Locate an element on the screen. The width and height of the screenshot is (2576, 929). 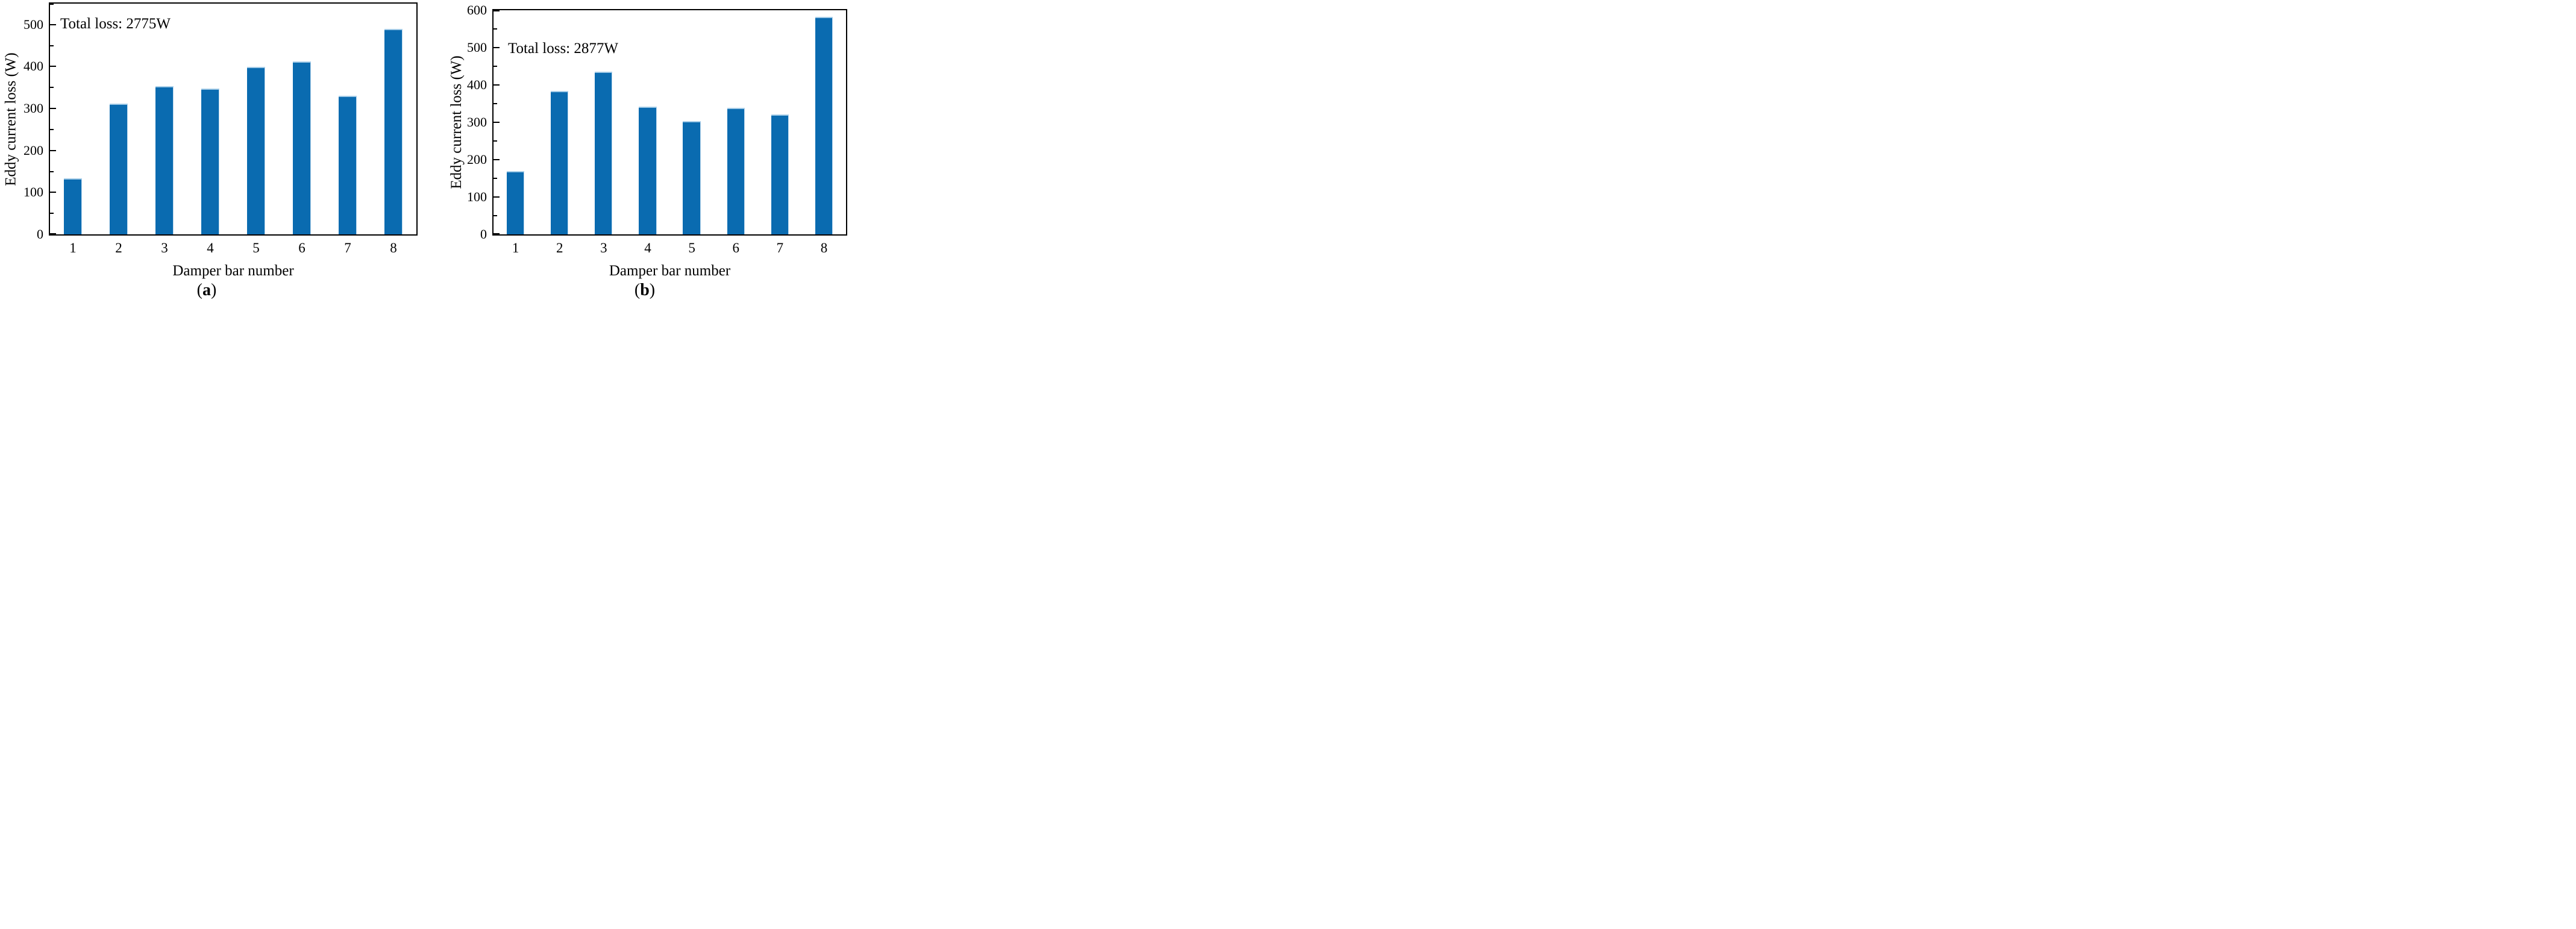
plot-area-a: Total loss: 2775W is located at coordinates (233, 119).